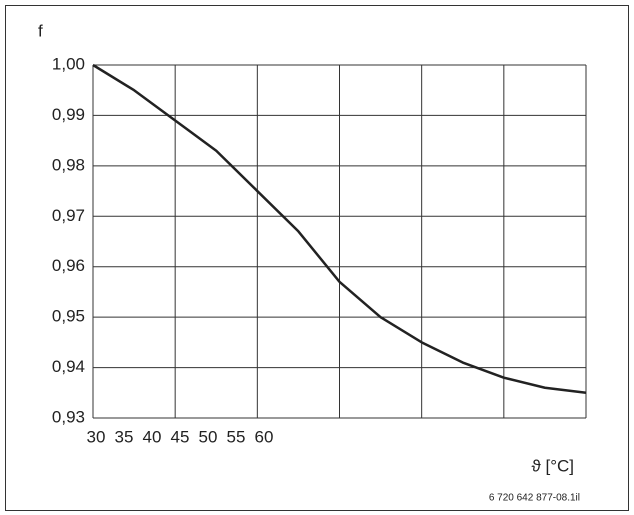 The height and width of the screenshot is (515, 634). Describe the element at coordinates (68, 316) in the screenshot. I see `y-tick-label: 0,95` at that location.